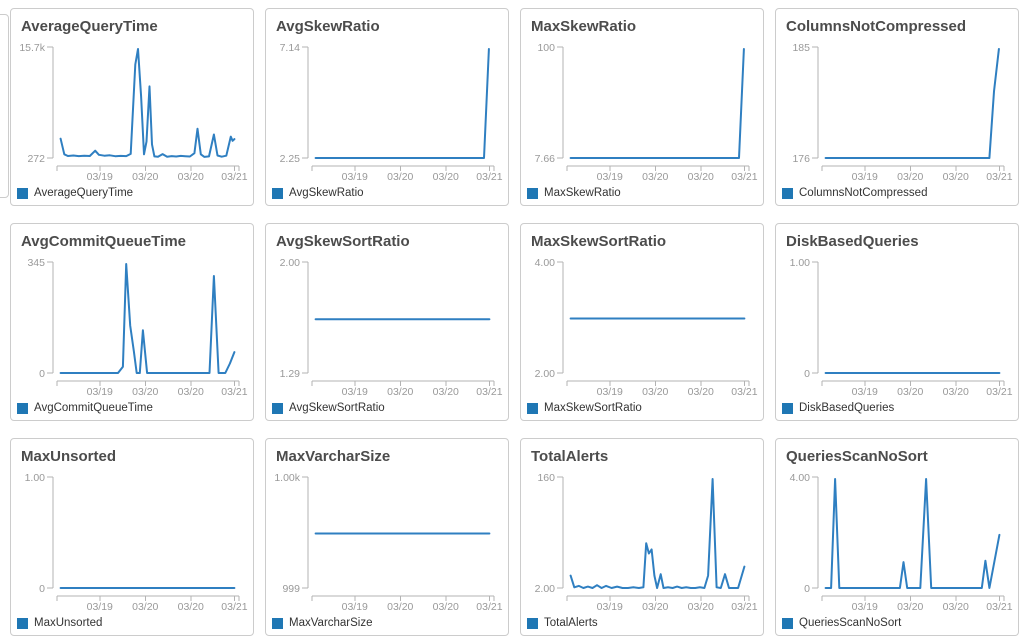  What do you see at coordinates (897, 542) in the screenshot?
I see `line-chart-plot: 4.00 0 03/19 03/20 03/20 03/21` at bounding box center [897, 542].